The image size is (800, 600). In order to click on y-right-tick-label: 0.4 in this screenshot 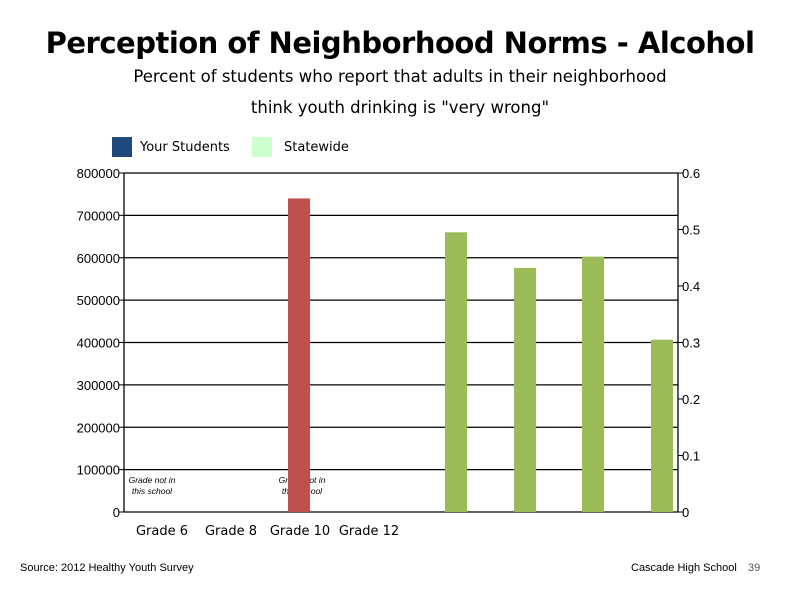, I will do `click(691, 286)`.